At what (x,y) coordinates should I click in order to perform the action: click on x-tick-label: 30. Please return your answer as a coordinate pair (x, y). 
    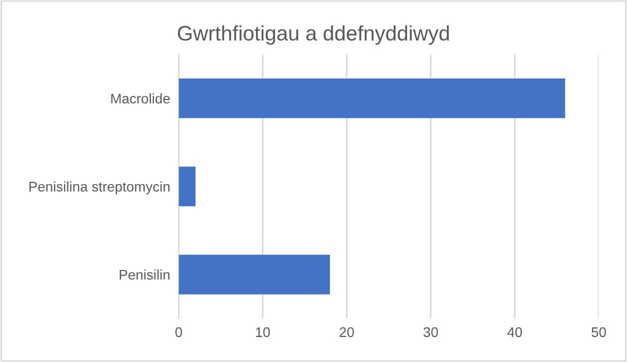
    Looking at the image, I should click on (431, 332).